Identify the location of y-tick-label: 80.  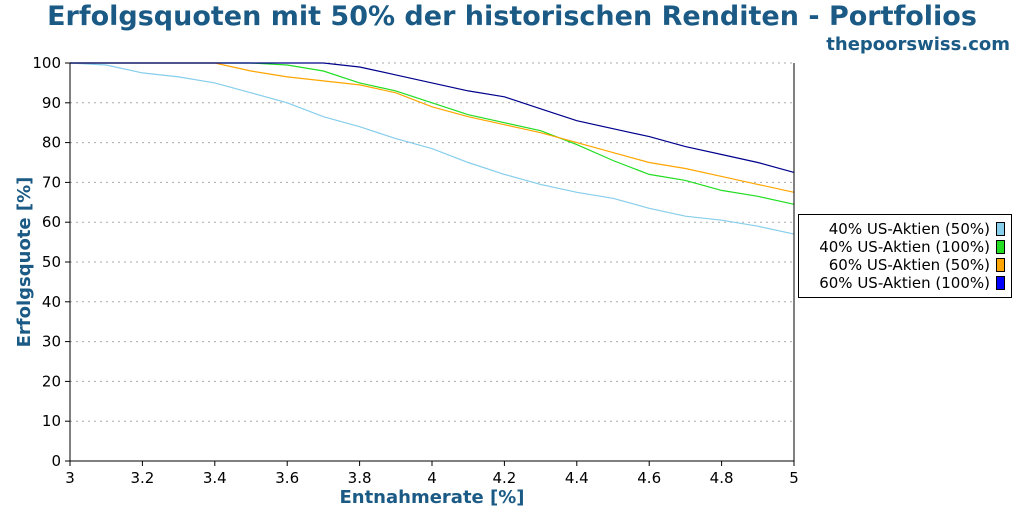
(51, 143).